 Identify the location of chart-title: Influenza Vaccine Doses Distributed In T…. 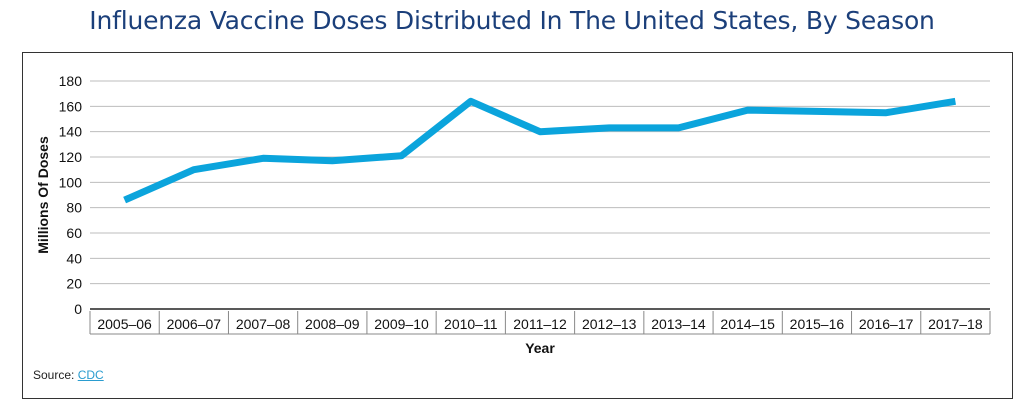
(512, 20).